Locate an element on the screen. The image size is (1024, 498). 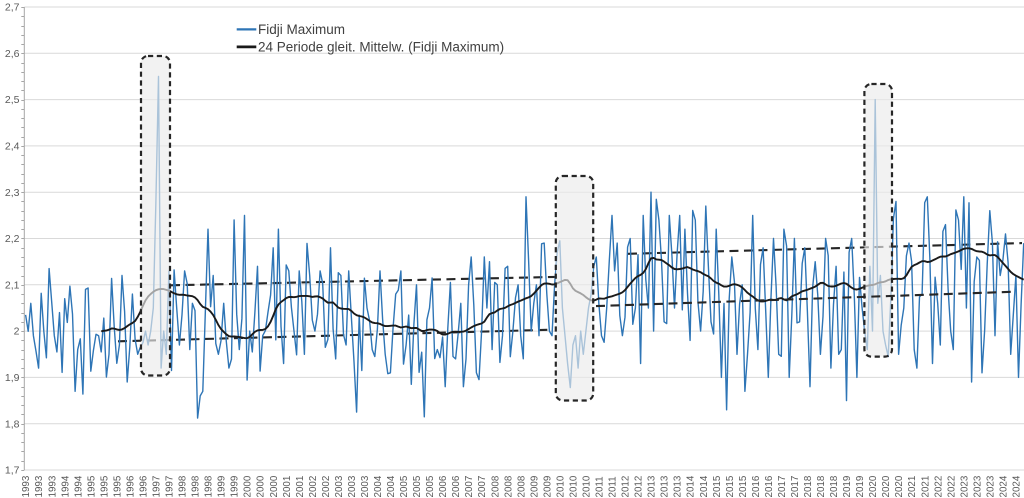
svg-text: 1,7 is located at coordinates (12, 471).